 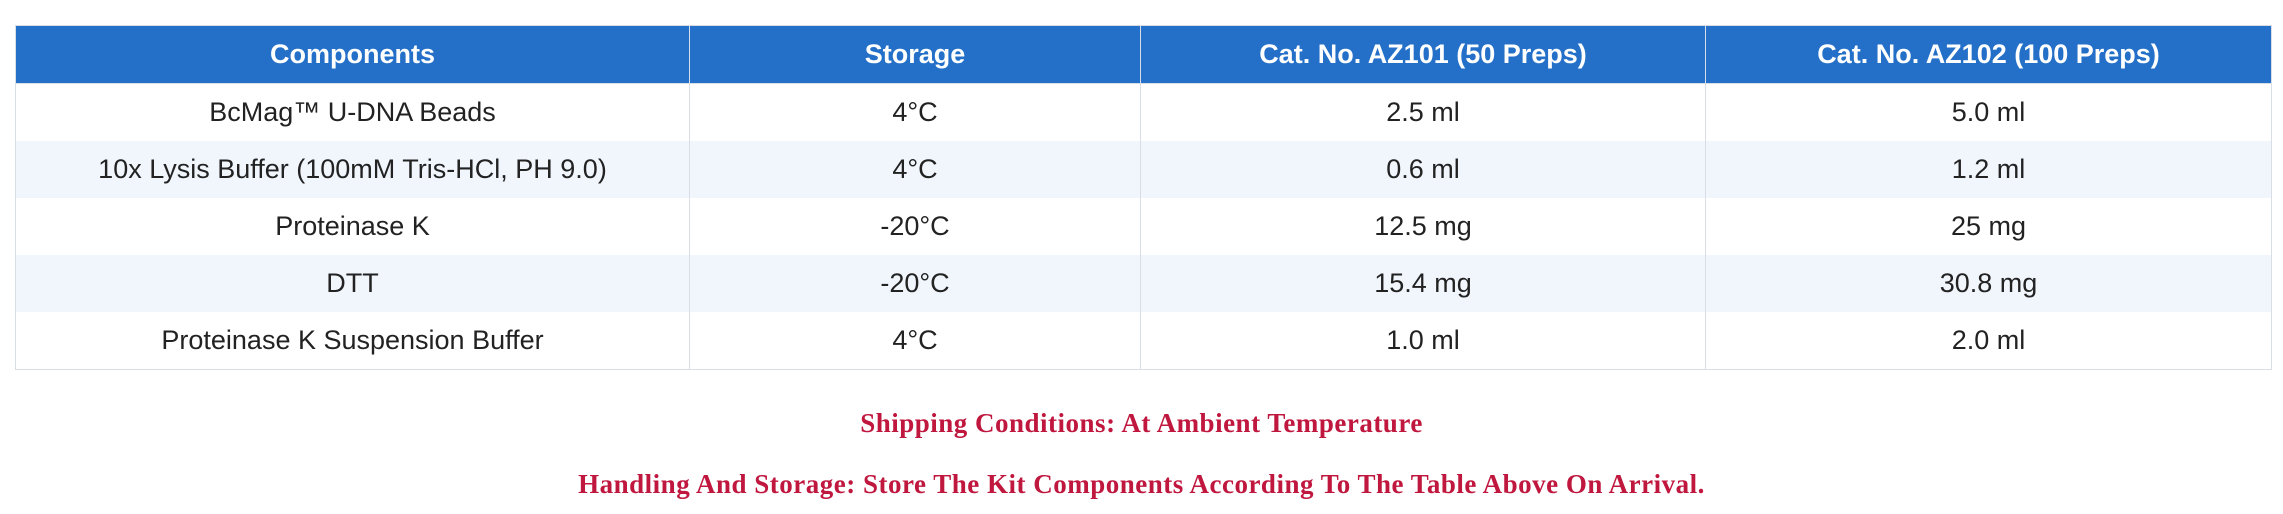 What do you see at coordinates (1988, 169) in the screenshot?
I see `table-cell: 1.2 ml` at bounding box center [1988, 169].